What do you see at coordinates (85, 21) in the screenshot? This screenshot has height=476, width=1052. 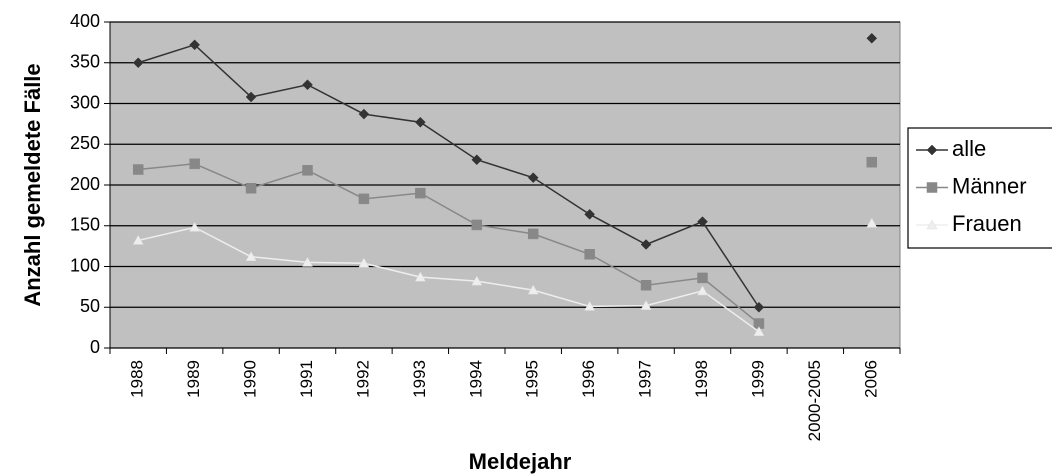 I see `y-tick-label: 400` at bounding box center [85, 21].